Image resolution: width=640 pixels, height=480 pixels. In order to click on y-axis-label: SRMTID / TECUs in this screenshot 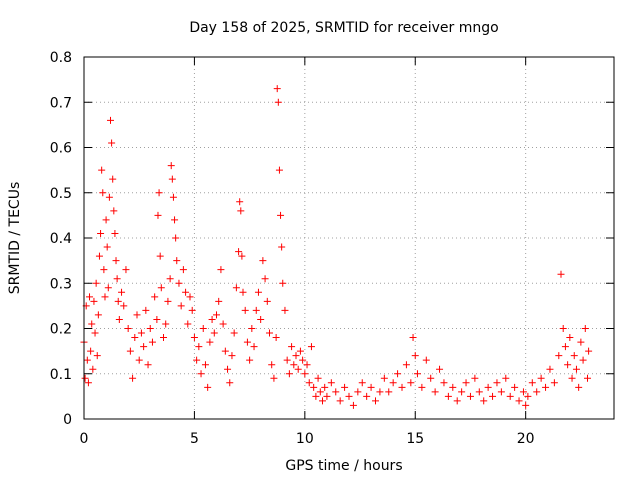, I will do `click(15, 238)`.